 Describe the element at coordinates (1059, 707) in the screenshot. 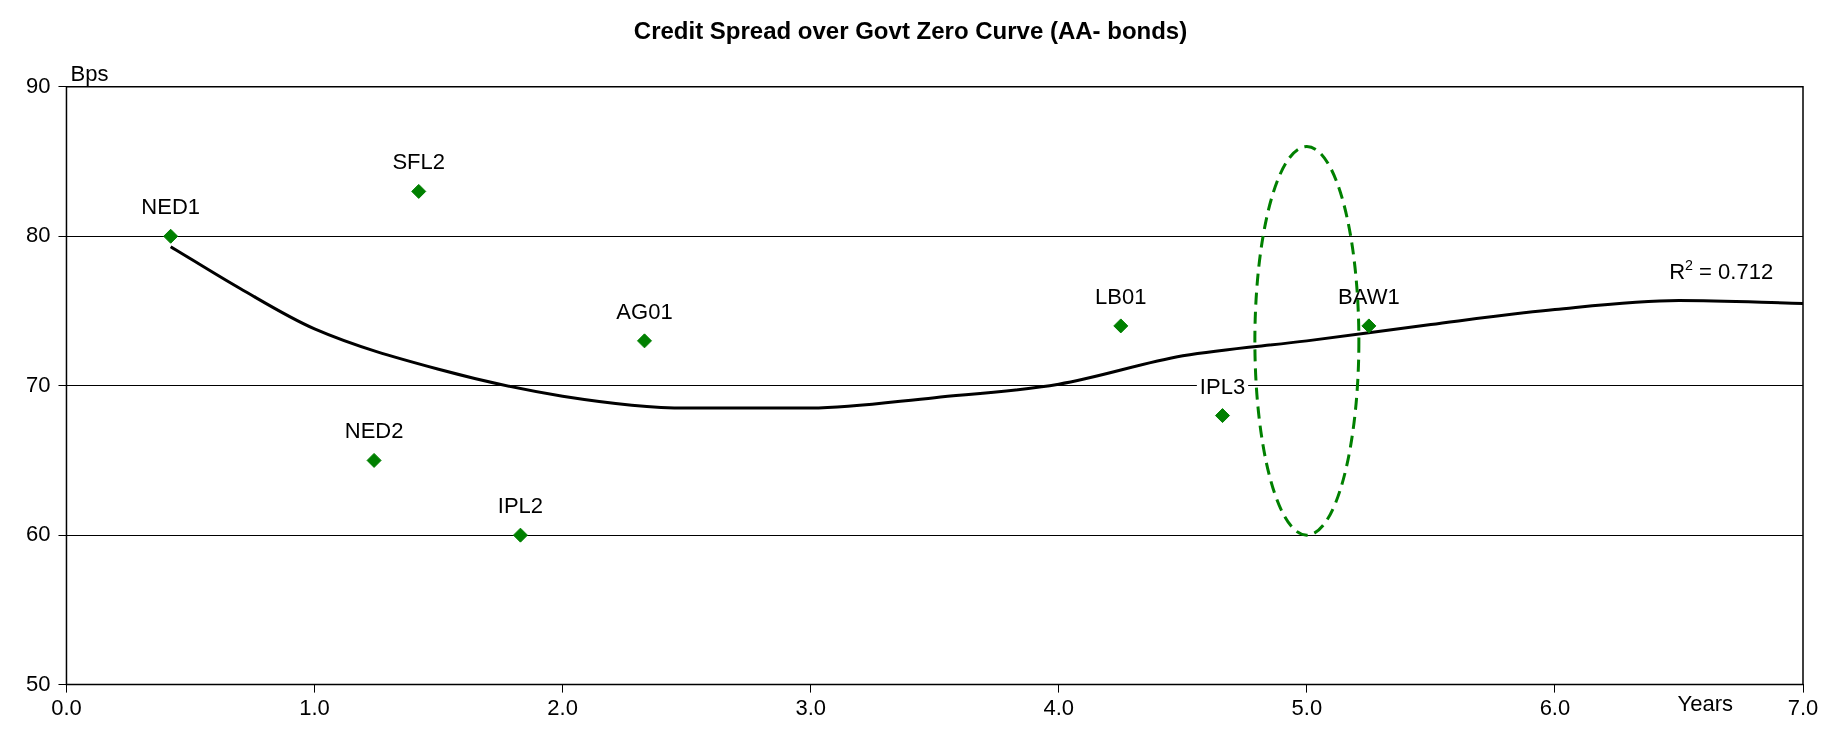

I see `x-tick-label: 4.0` at that location.